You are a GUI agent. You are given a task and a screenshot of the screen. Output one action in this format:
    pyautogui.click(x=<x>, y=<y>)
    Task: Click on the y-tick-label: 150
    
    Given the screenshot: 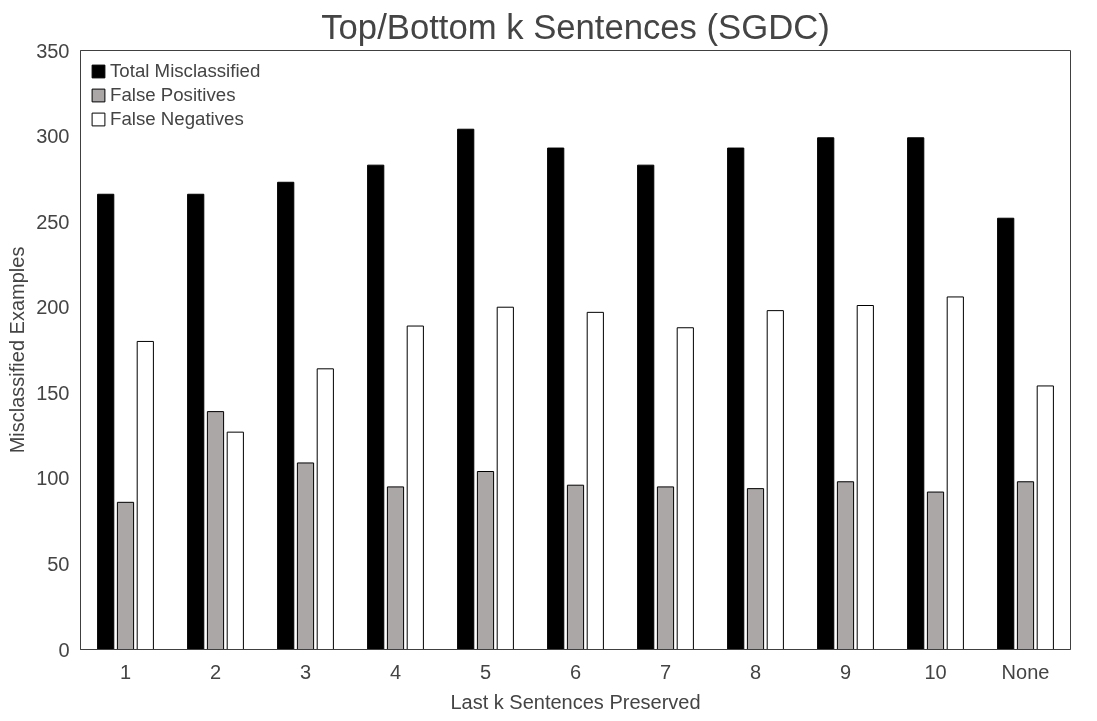 What is the action you would take?
    pyautogui.click(x=53, y=392)
    